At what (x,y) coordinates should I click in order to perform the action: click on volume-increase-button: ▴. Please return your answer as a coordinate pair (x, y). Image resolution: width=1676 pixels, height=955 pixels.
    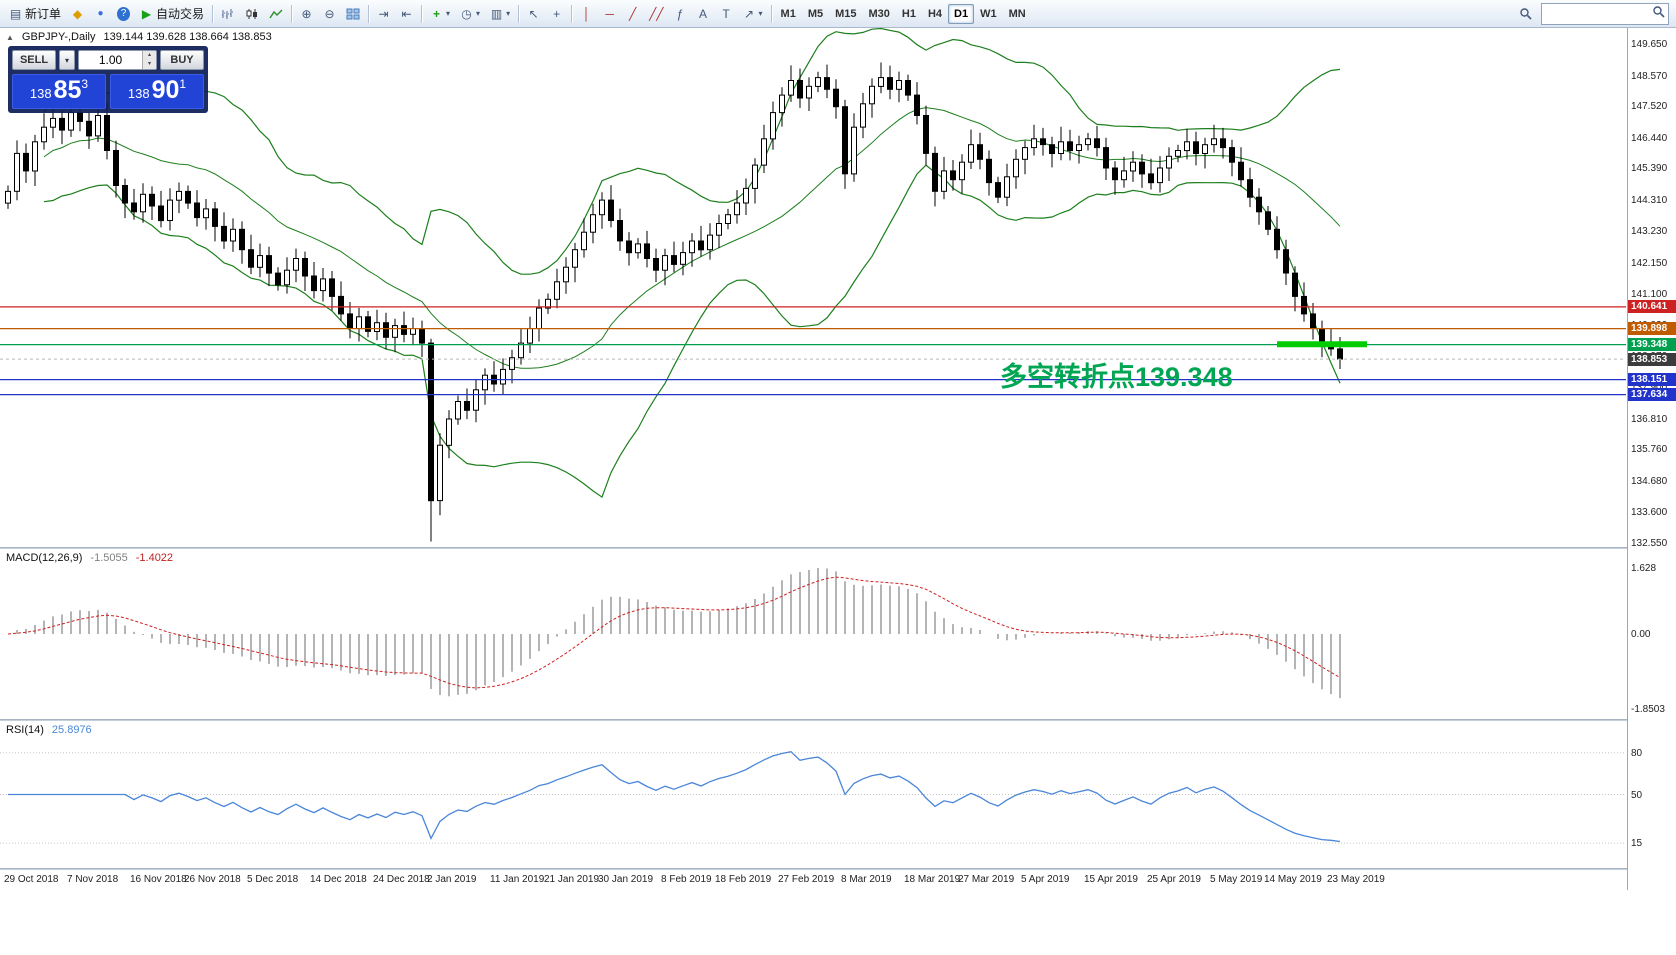
    Looking at the image, I should click on (149, 55).